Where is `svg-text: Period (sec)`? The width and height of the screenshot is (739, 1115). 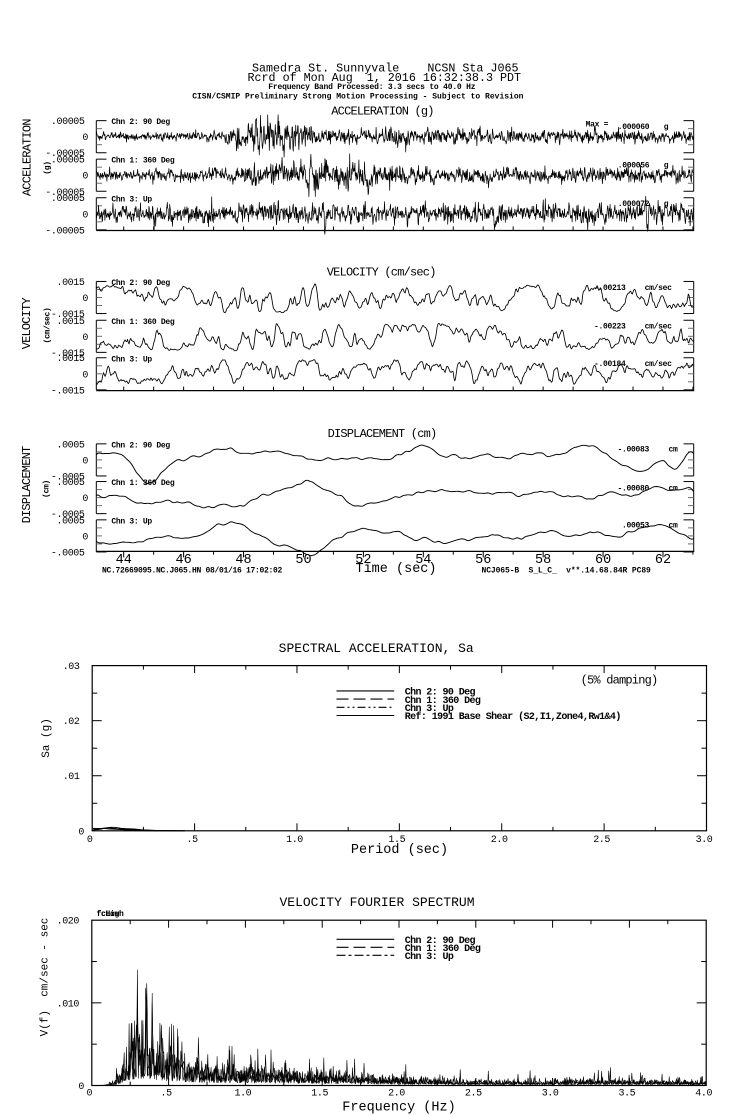
svg-text: Period (sec) is located at coordinates (399, 850).